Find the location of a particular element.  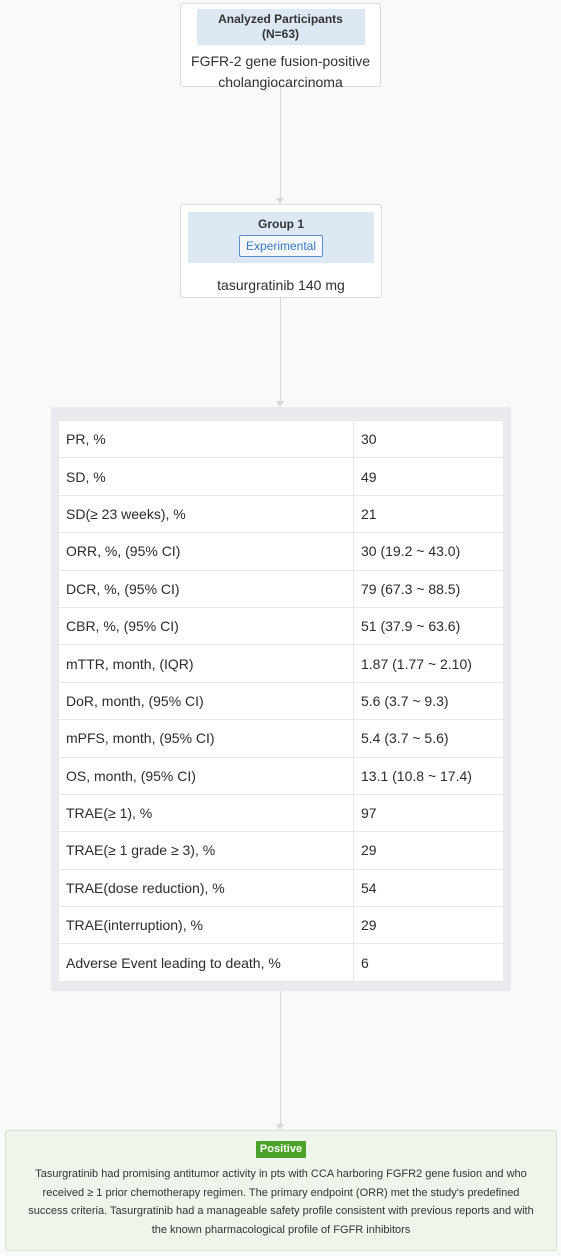

metric-label: CBR, %, (95% CI) is located at coordinates (206, 626).